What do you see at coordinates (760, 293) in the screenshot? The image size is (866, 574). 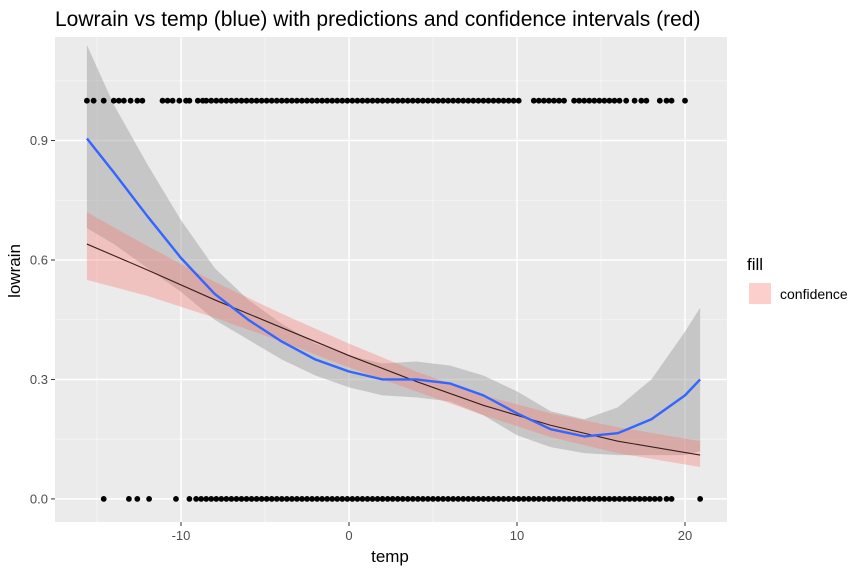 I see `legend-key-confidence` at bounding box center [760, 293].